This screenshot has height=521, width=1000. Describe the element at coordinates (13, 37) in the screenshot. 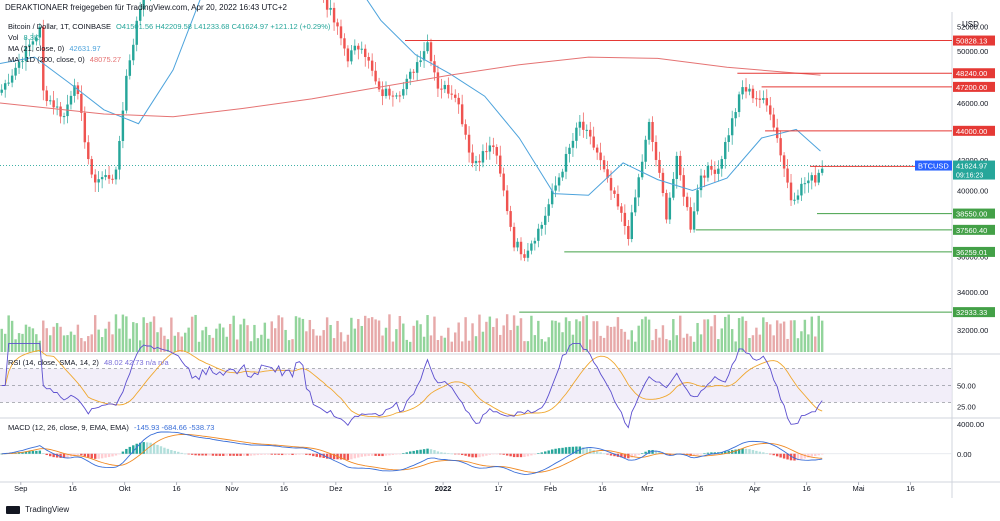

I see `legend-vol-label: Vol` at that location.